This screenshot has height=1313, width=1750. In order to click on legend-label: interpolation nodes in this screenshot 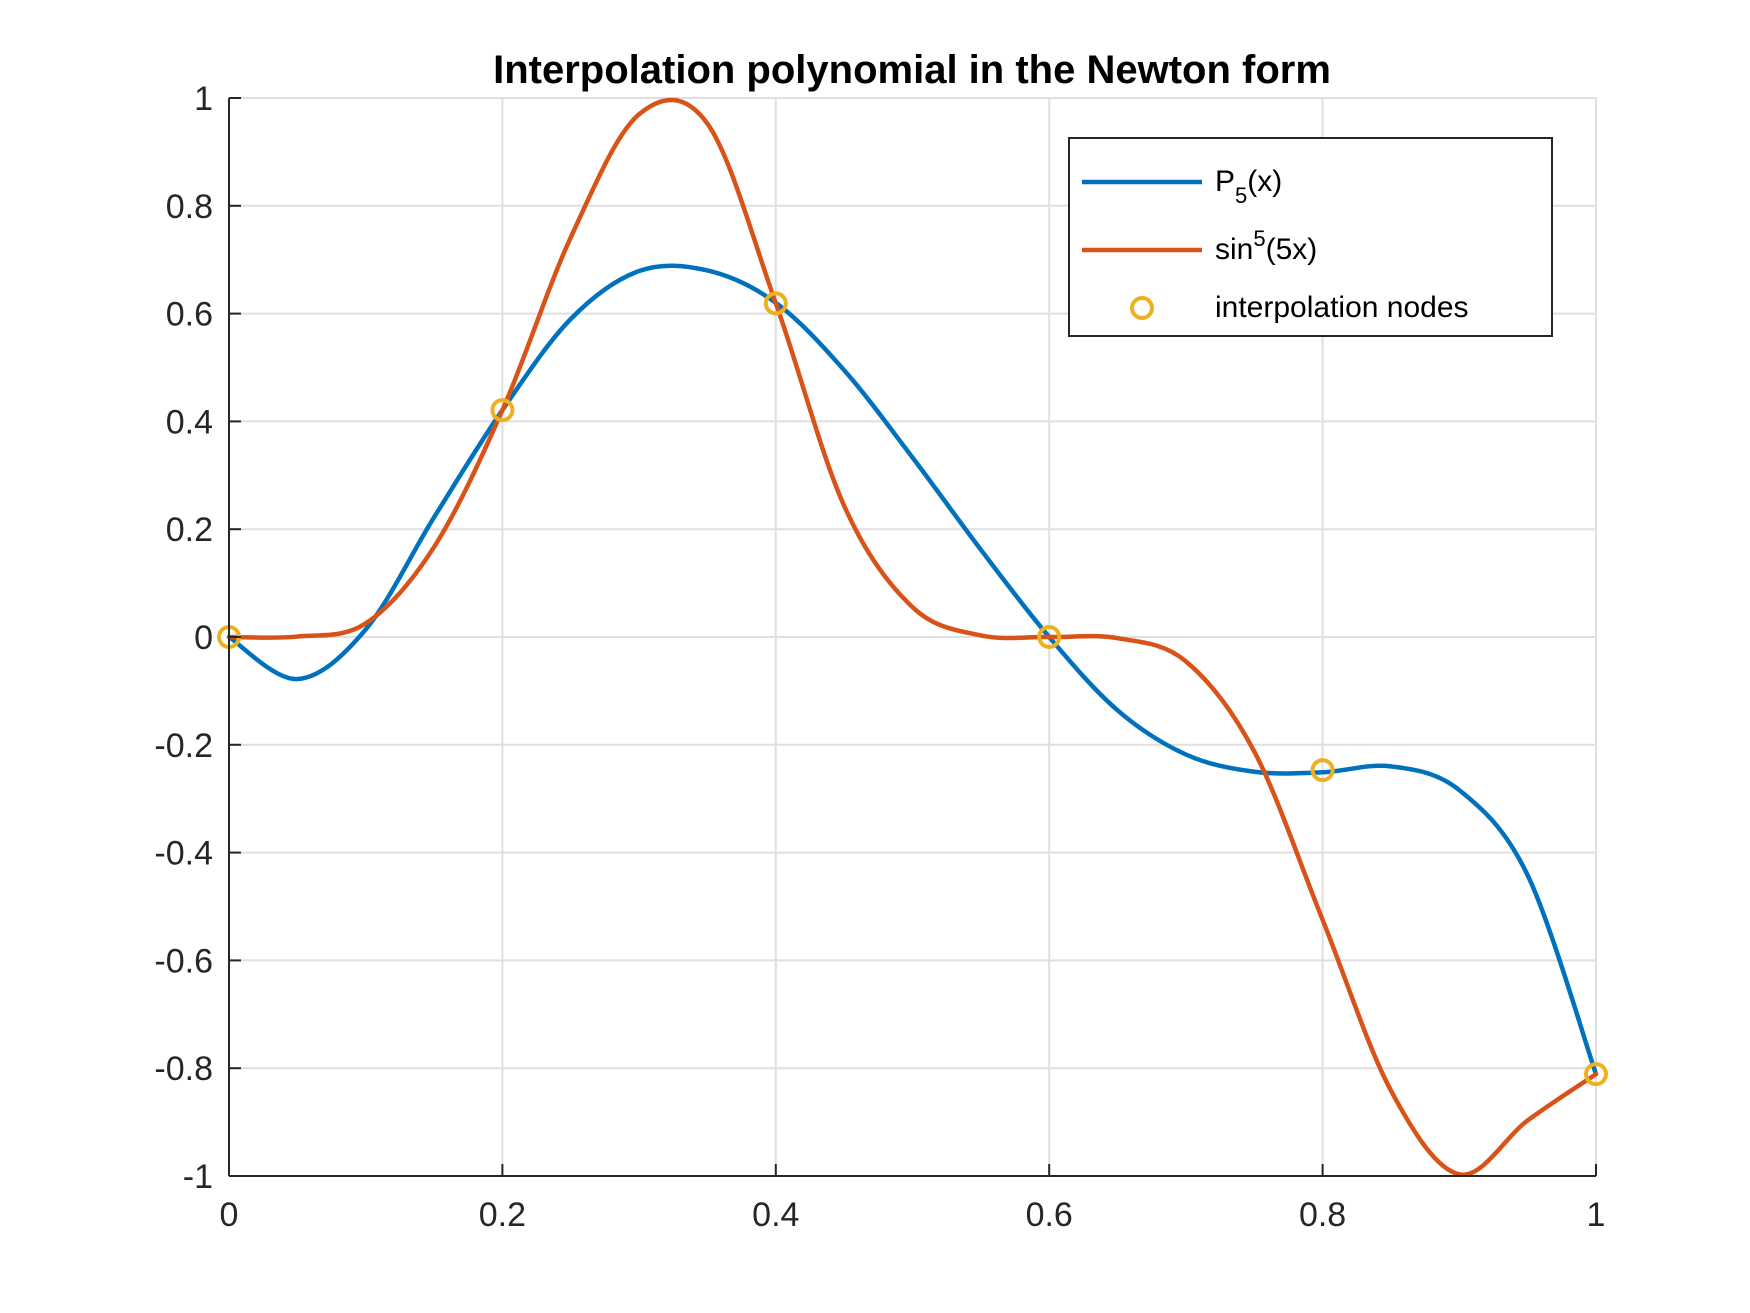, I will do `click(1342, 307)`.